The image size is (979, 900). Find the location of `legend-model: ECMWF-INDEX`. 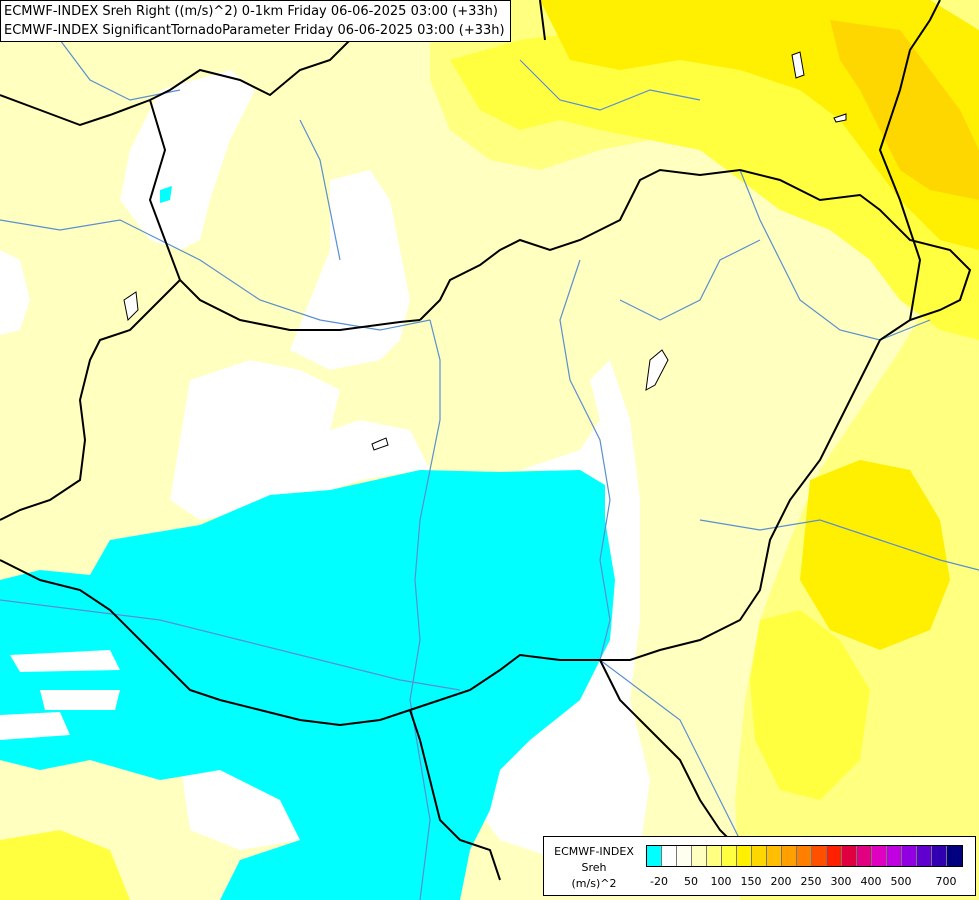

legend-model: ECMWF-INDEX is located at coordinates (594, 851).